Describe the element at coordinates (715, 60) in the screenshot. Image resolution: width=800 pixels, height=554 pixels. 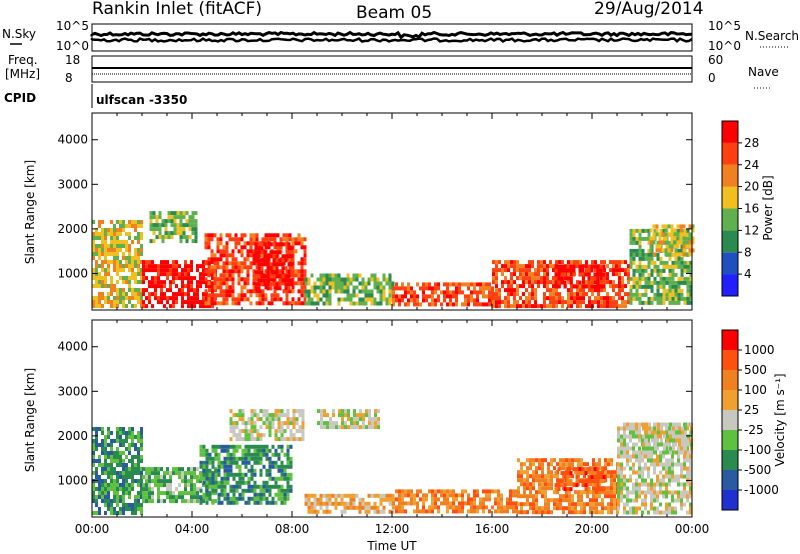
I see `nave-tick-top: 60` at that location.